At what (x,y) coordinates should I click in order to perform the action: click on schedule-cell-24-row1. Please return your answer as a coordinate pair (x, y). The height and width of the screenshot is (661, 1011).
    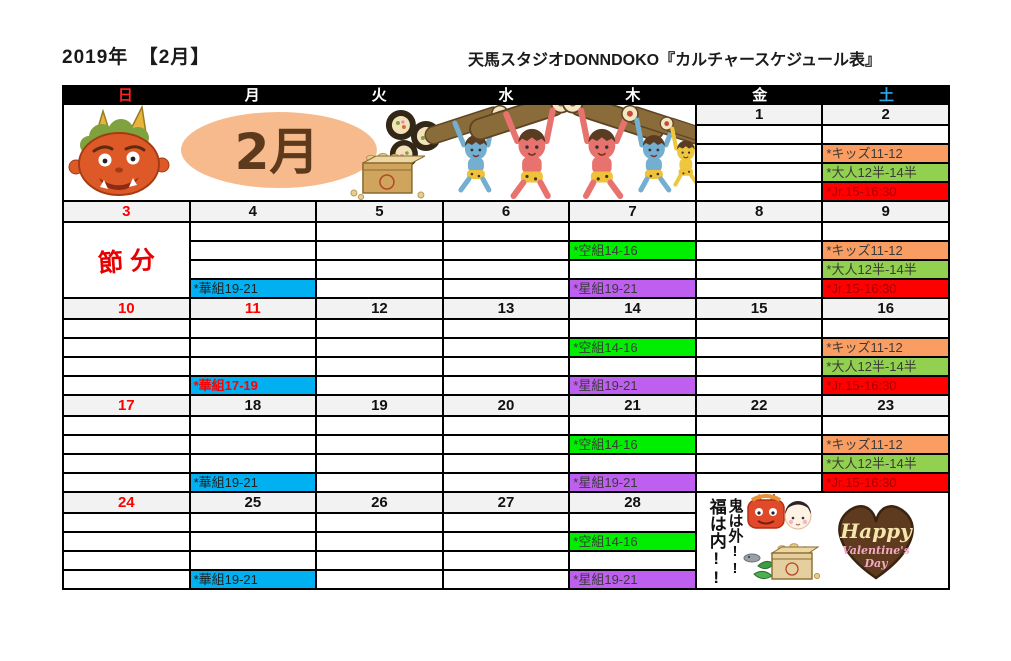
    Looking at the image, I should click on (127, 523).